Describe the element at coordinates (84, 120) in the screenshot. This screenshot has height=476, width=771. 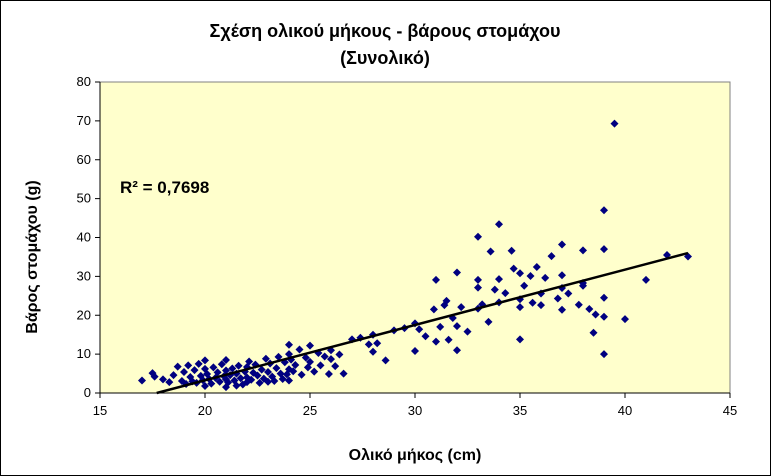
I see `y-tick-label-7: 70` at that location.